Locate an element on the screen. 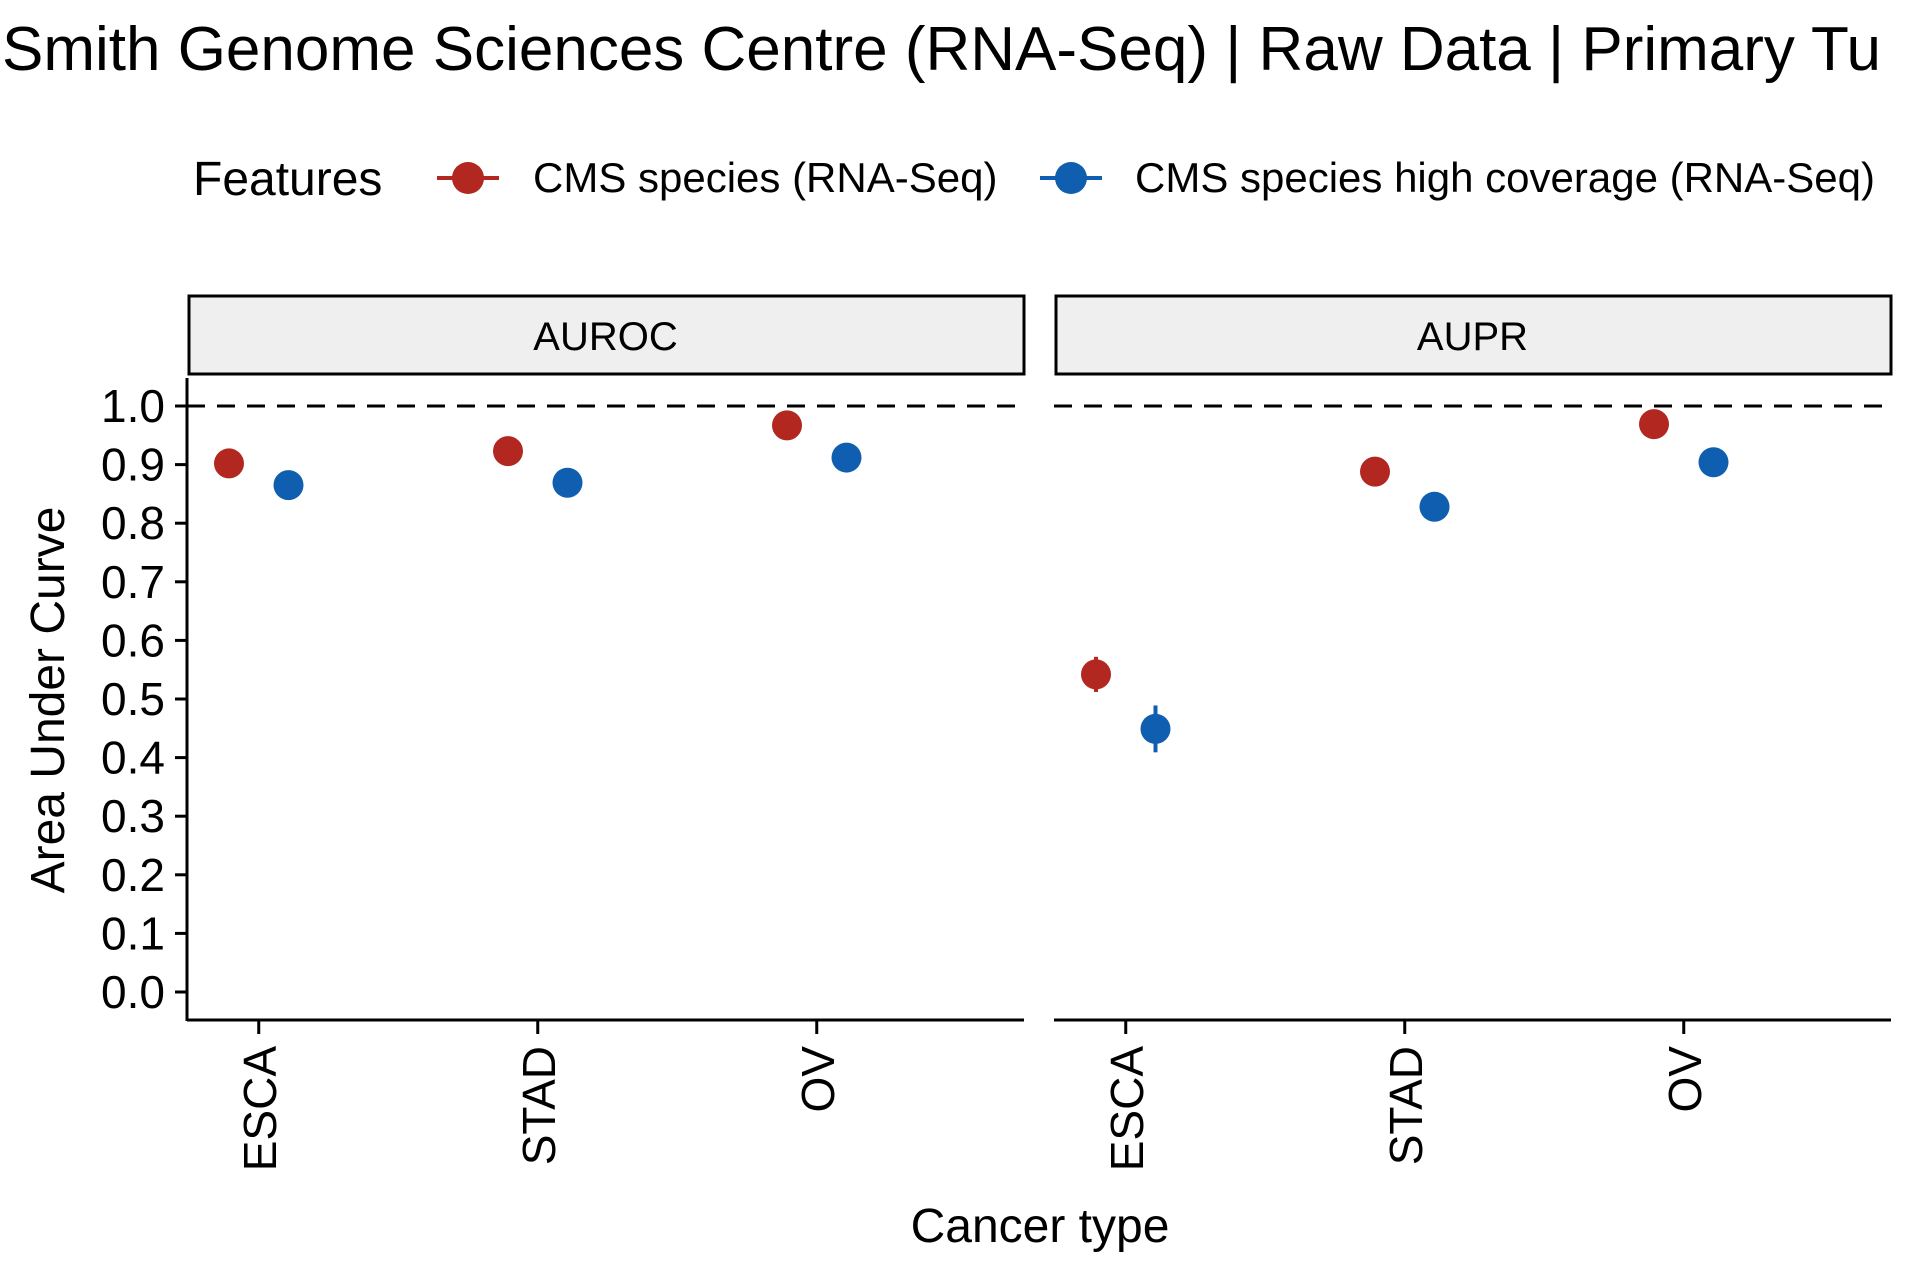 This screenshot has width=1920, height=1280. facet-strip-label: AUPR is located at coordinates (1472, 337).